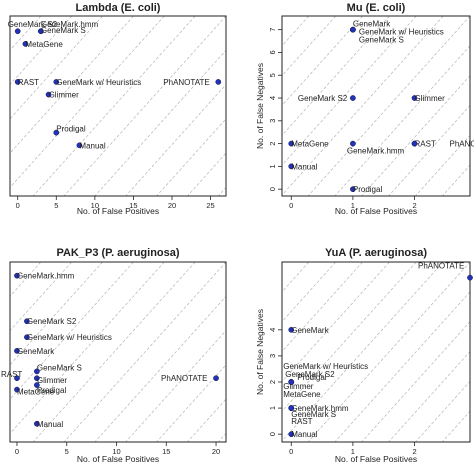 This screenshot has height=474, width=474. Describe the element at coordinates (353, 451) in the screenshot. I see `x-tick-label: 1` at that location.